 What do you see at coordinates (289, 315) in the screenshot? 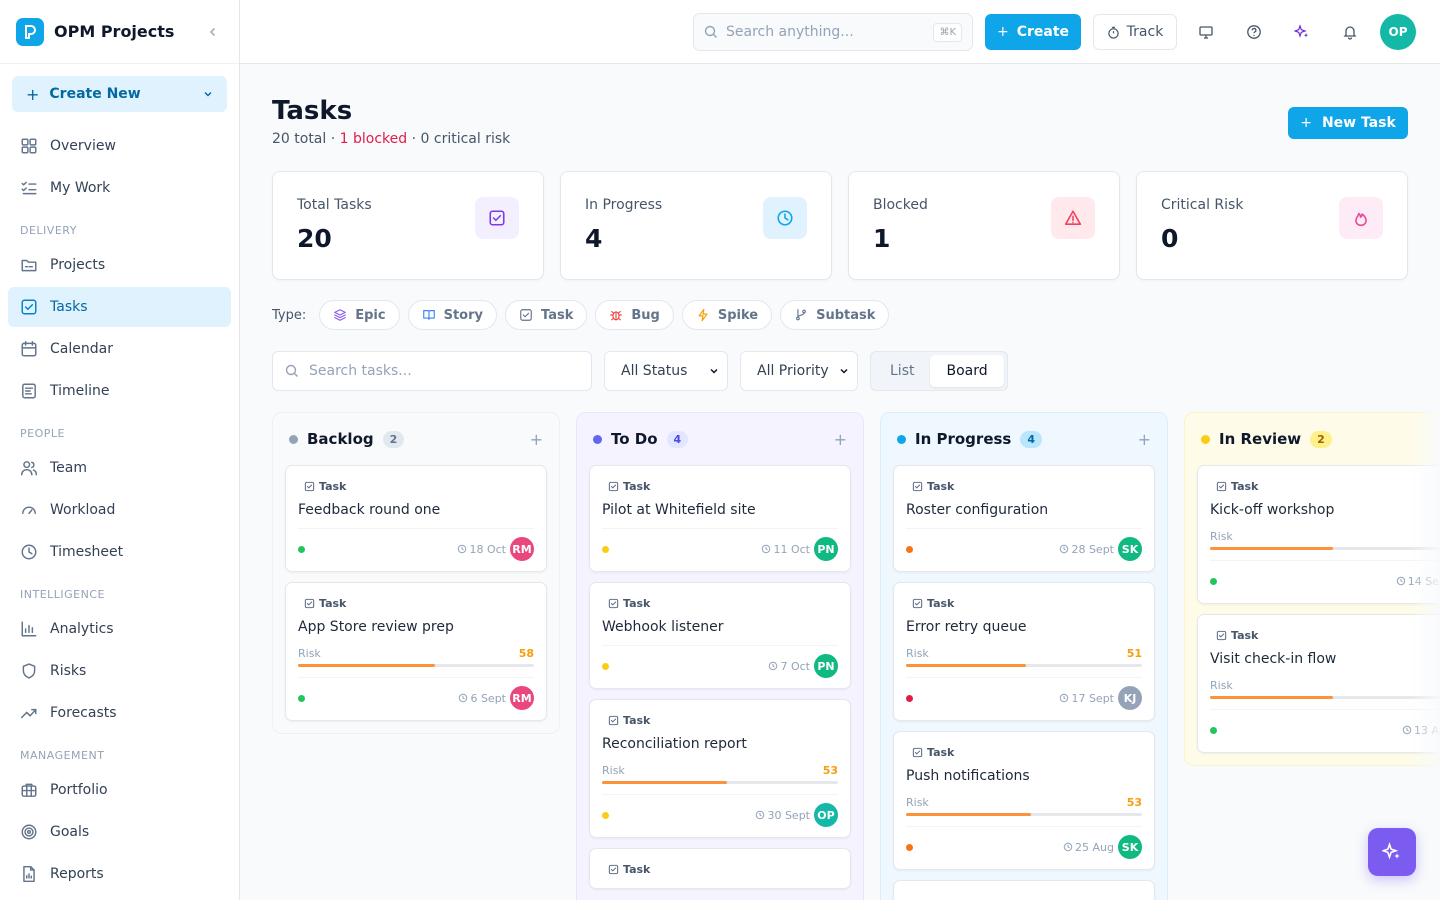
I see `type-filter-label: Type:` at bounding box center [289, 315].